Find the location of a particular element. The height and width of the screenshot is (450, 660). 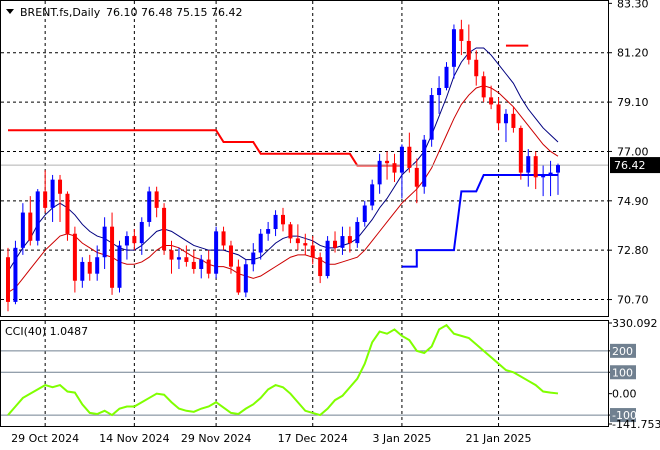

cci-title: CCI(40) 1.0487 is located at coordinates (46, 331).